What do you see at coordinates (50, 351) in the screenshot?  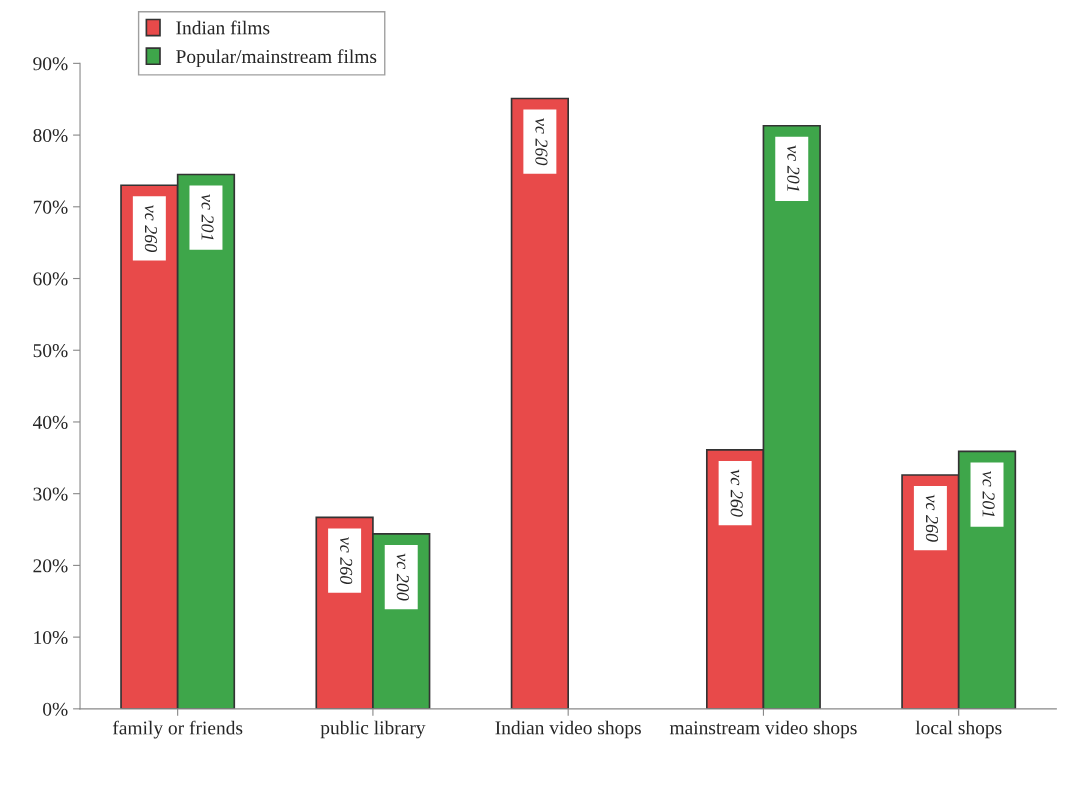 I see `y-tick-label: 50%` at bounding box center [50, 351].